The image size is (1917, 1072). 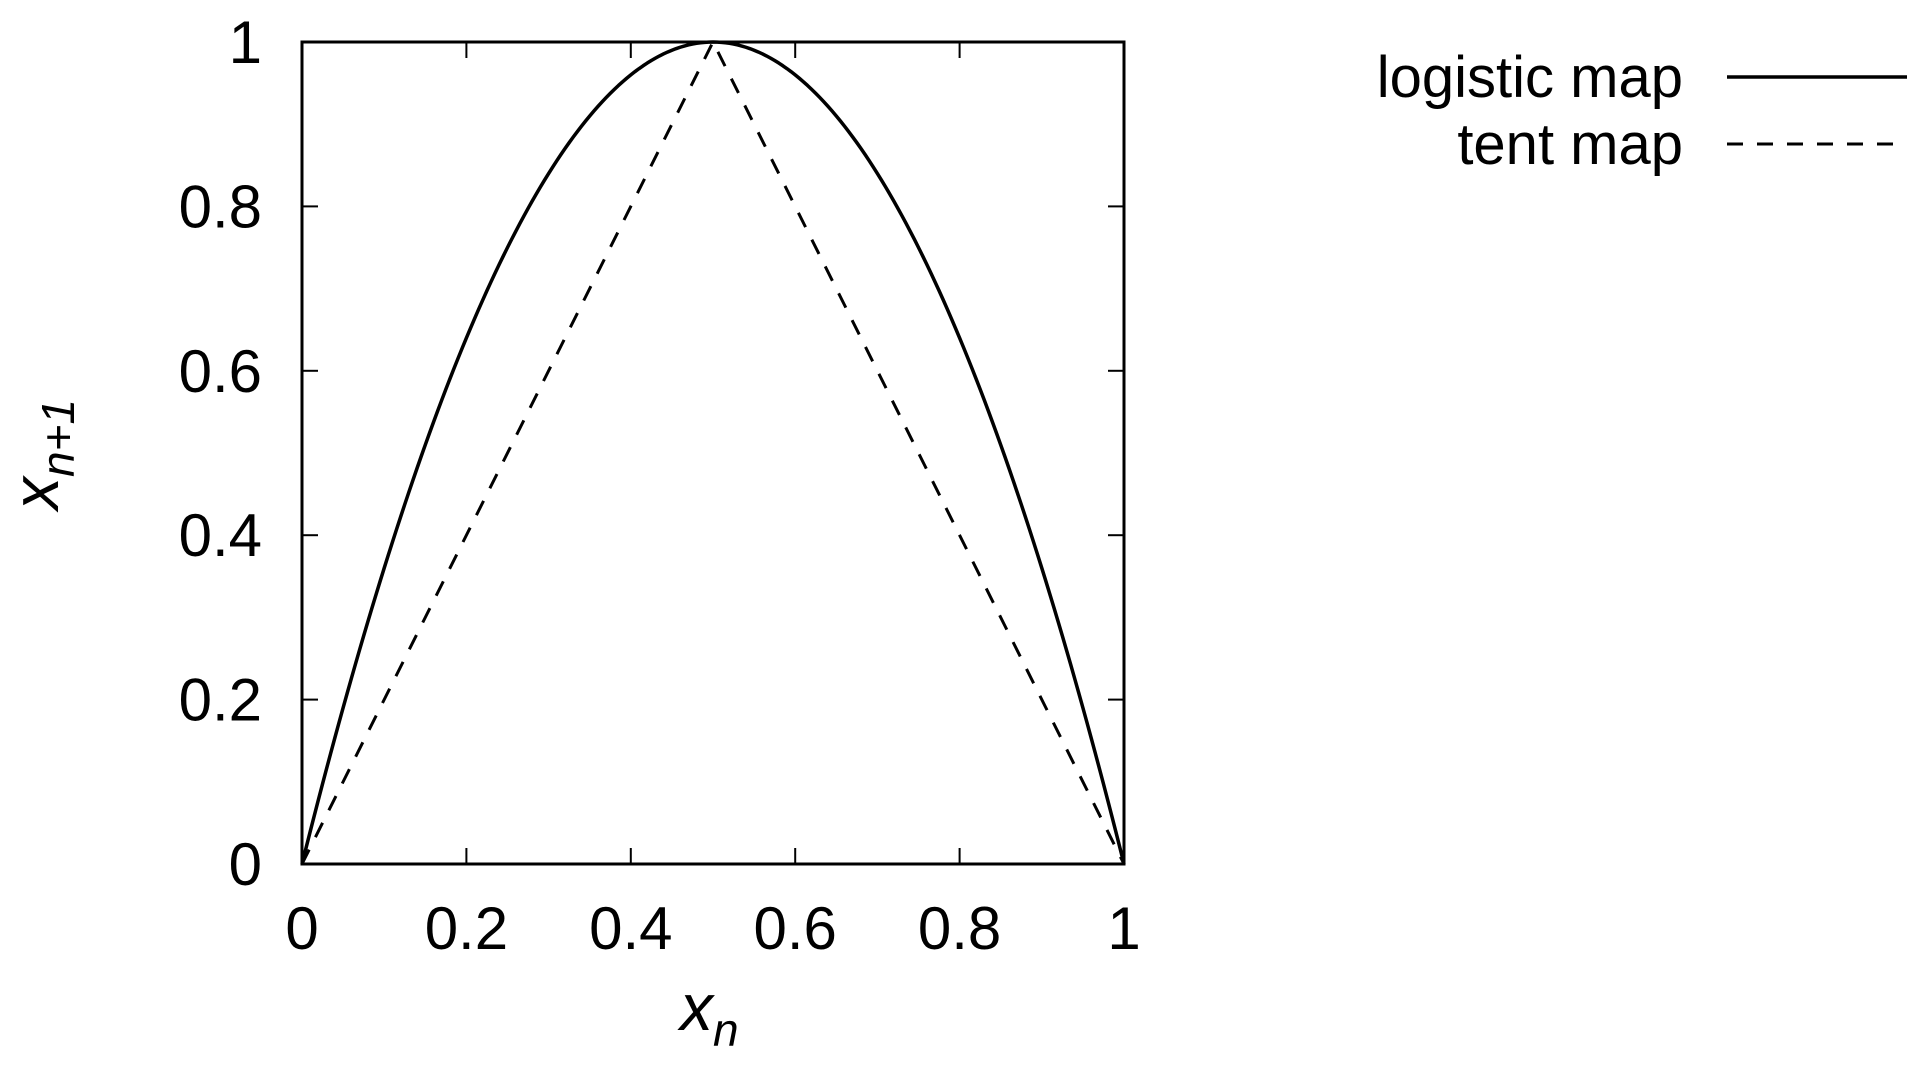 What do you see at coordinates (245, 864) in the screenshot?
I see `y-tick-label-0: 0` at bounding box center [245, 864].